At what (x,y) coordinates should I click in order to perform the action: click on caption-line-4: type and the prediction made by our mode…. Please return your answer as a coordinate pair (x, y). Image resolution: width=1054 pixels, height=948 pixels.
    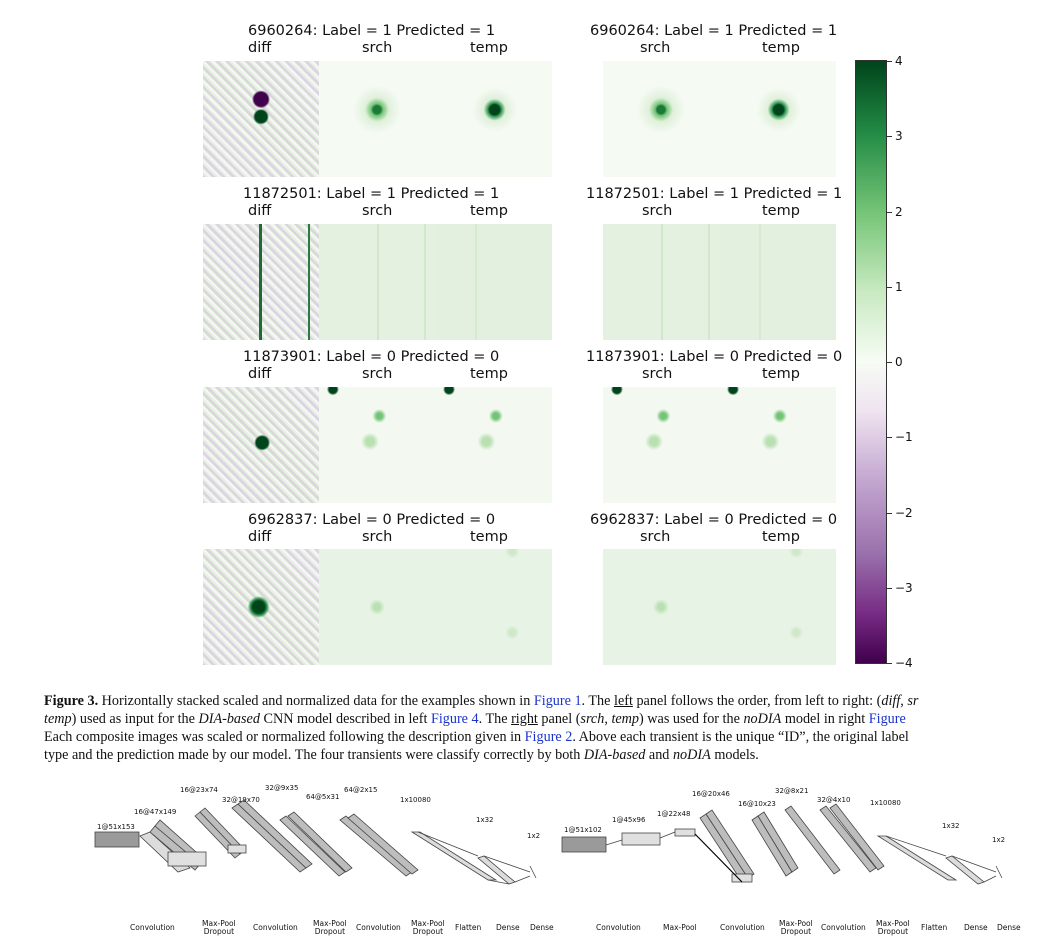
    Looking at the image, I should click on (401, 755).